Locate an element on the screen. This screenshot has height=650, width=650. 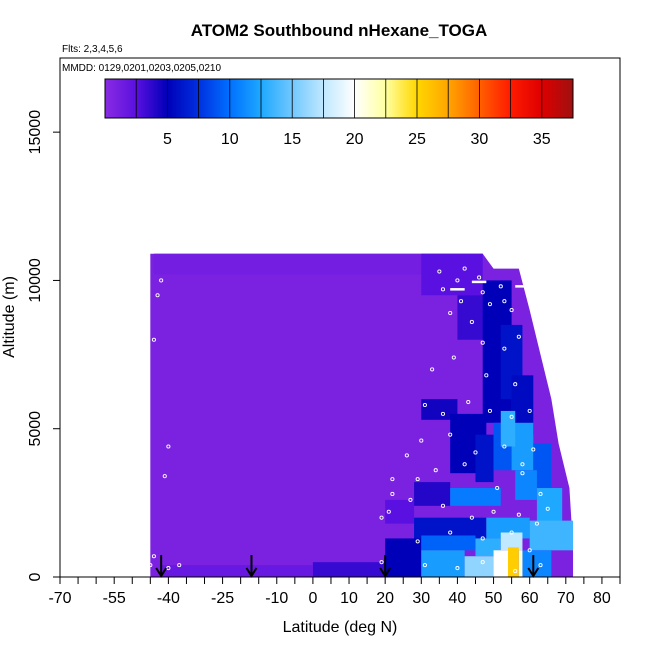
chart-title: ATOM2 Southbound nHexane_TOGA is located at coordinates (339, 30).